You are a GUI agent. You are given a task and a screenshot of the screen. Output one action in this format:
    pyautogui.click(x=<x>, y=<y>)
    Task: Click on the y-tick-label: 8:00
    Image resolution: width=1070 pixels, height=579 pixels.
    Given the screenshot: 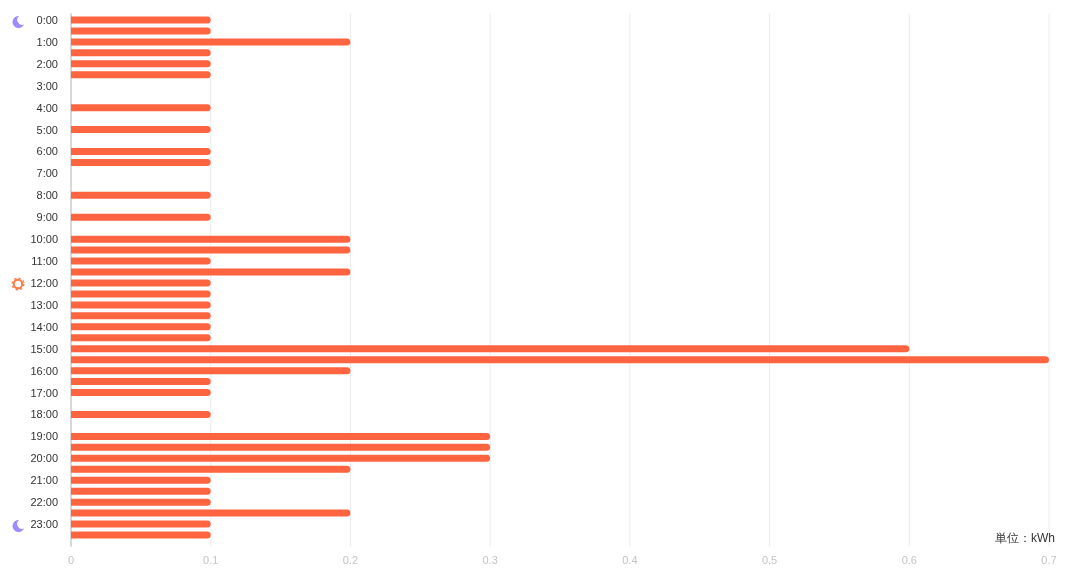 What is the action you would take?
    pyautogui.click(x=47, y=195)
    